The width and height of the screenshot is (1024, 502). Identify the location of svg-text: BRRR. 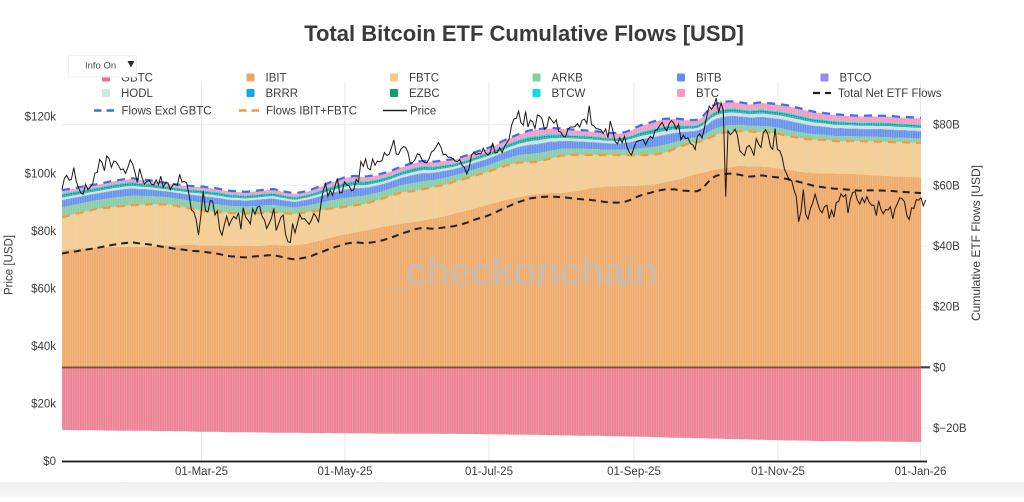
(282, 94).